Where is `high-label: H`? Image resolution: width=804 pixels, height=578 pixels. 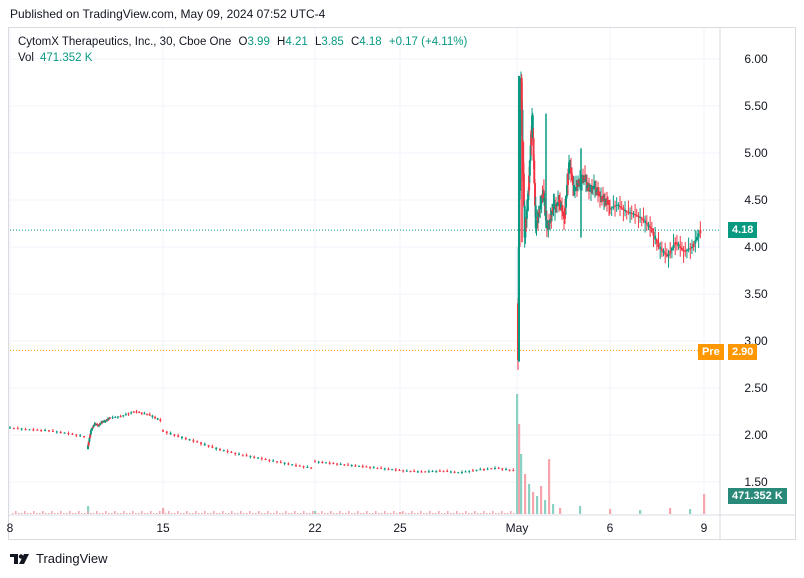
high-label: H is located at coordinates (281, 42).